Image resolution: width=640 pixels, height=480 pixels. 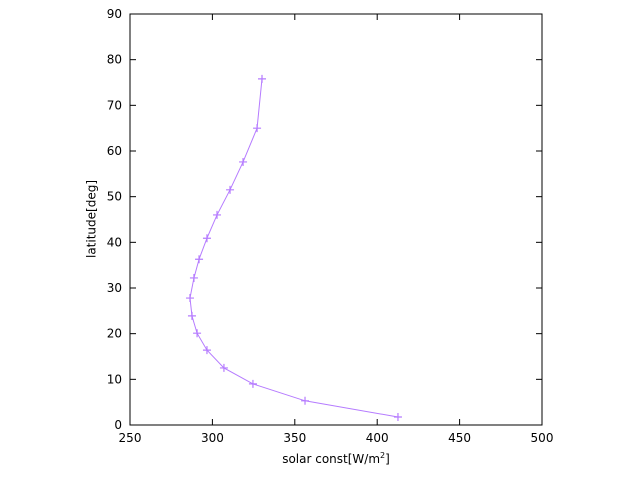 I want to click on y-tick-label: 10, so click(x=114, y=379).